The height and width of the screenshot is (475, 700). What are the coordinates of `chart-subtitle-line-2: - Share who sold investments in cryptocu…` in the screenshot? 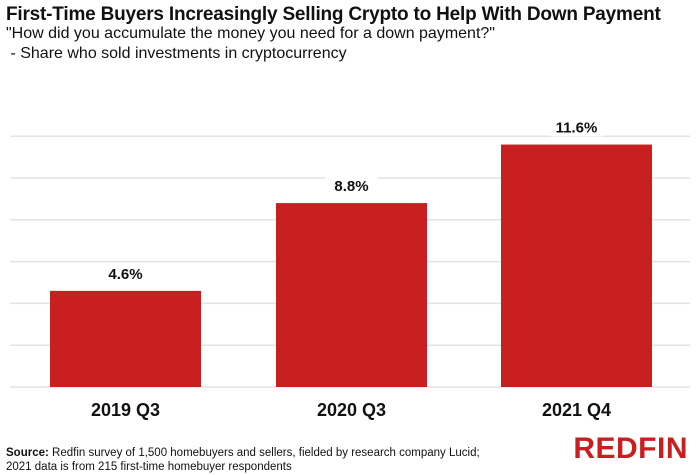 It's located at (176, 53).